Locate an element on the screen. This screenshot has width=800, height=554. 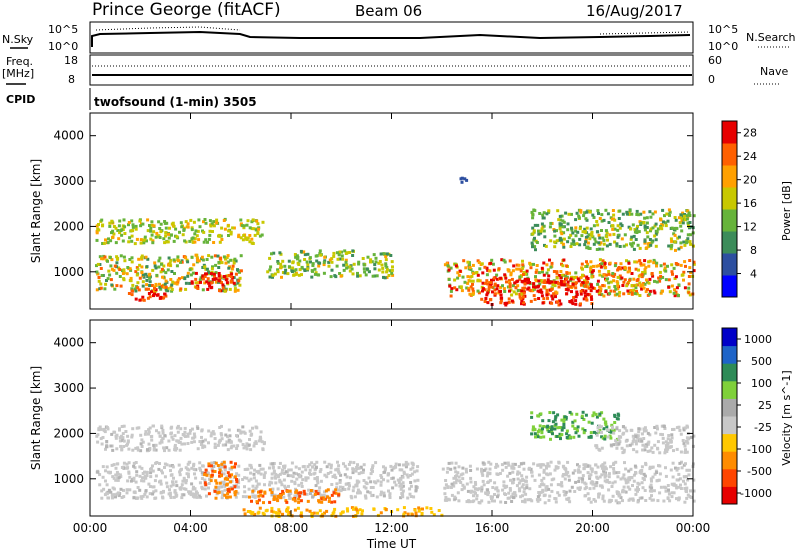
freq-unit: [MHz] is located at coordinates (18, 73).